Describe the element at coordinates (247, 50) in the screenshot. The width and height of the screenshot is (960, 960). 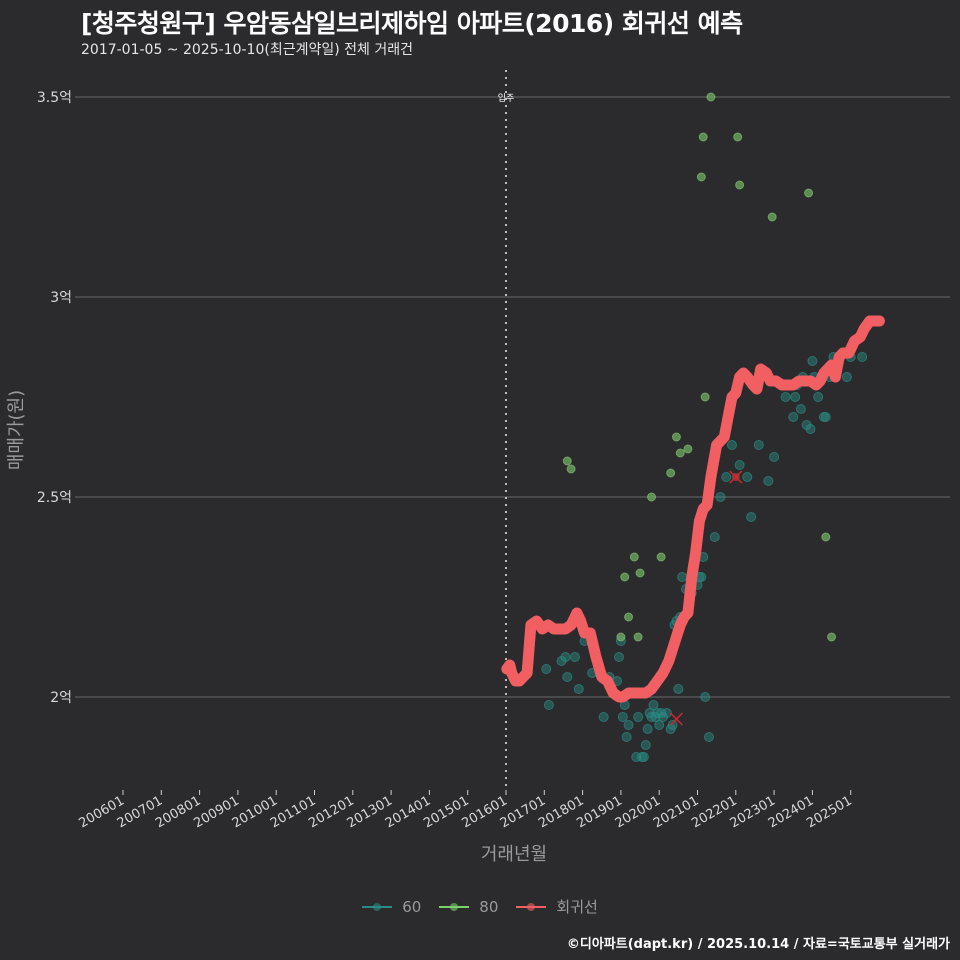
I see `chart-subtitle: 2017-01-05 ~ 2025-10-10(최근계약일) 전체 거래건` at that location.